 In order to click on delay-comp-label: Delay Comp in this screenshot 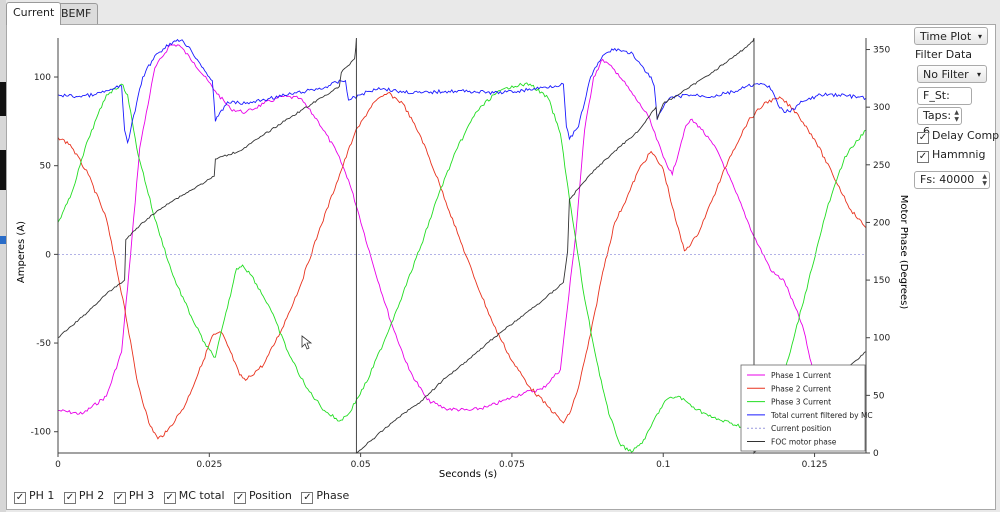, I will do `click(966, 135)`.